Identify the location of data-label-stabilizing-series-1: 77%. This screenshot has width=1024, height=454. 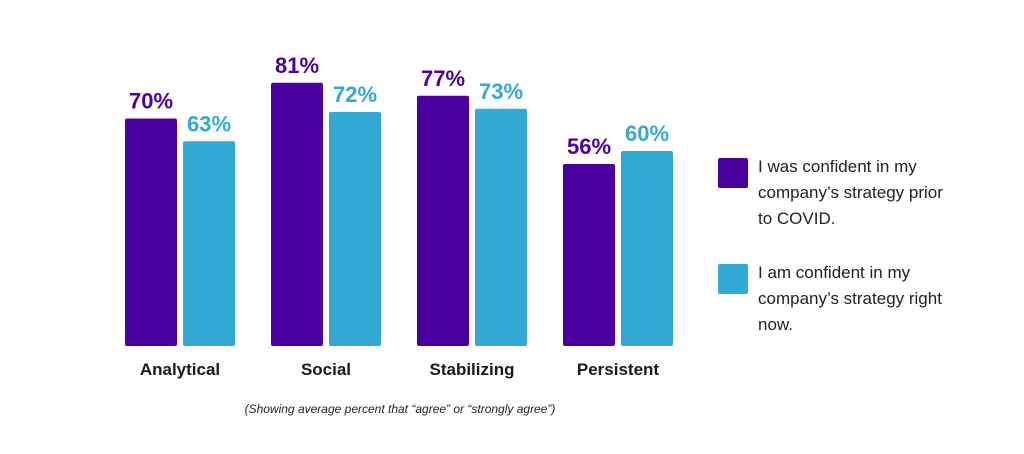
(443, 78).